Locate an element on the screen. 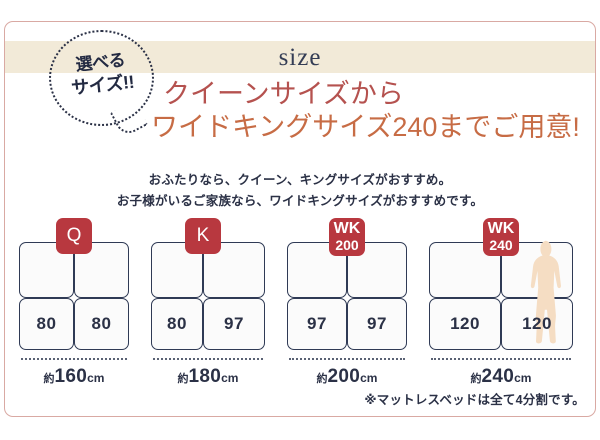 Image resolution: width=600 pixels, height=440 pixels. dimension-value: 240 is located at coordinates (498, 376).